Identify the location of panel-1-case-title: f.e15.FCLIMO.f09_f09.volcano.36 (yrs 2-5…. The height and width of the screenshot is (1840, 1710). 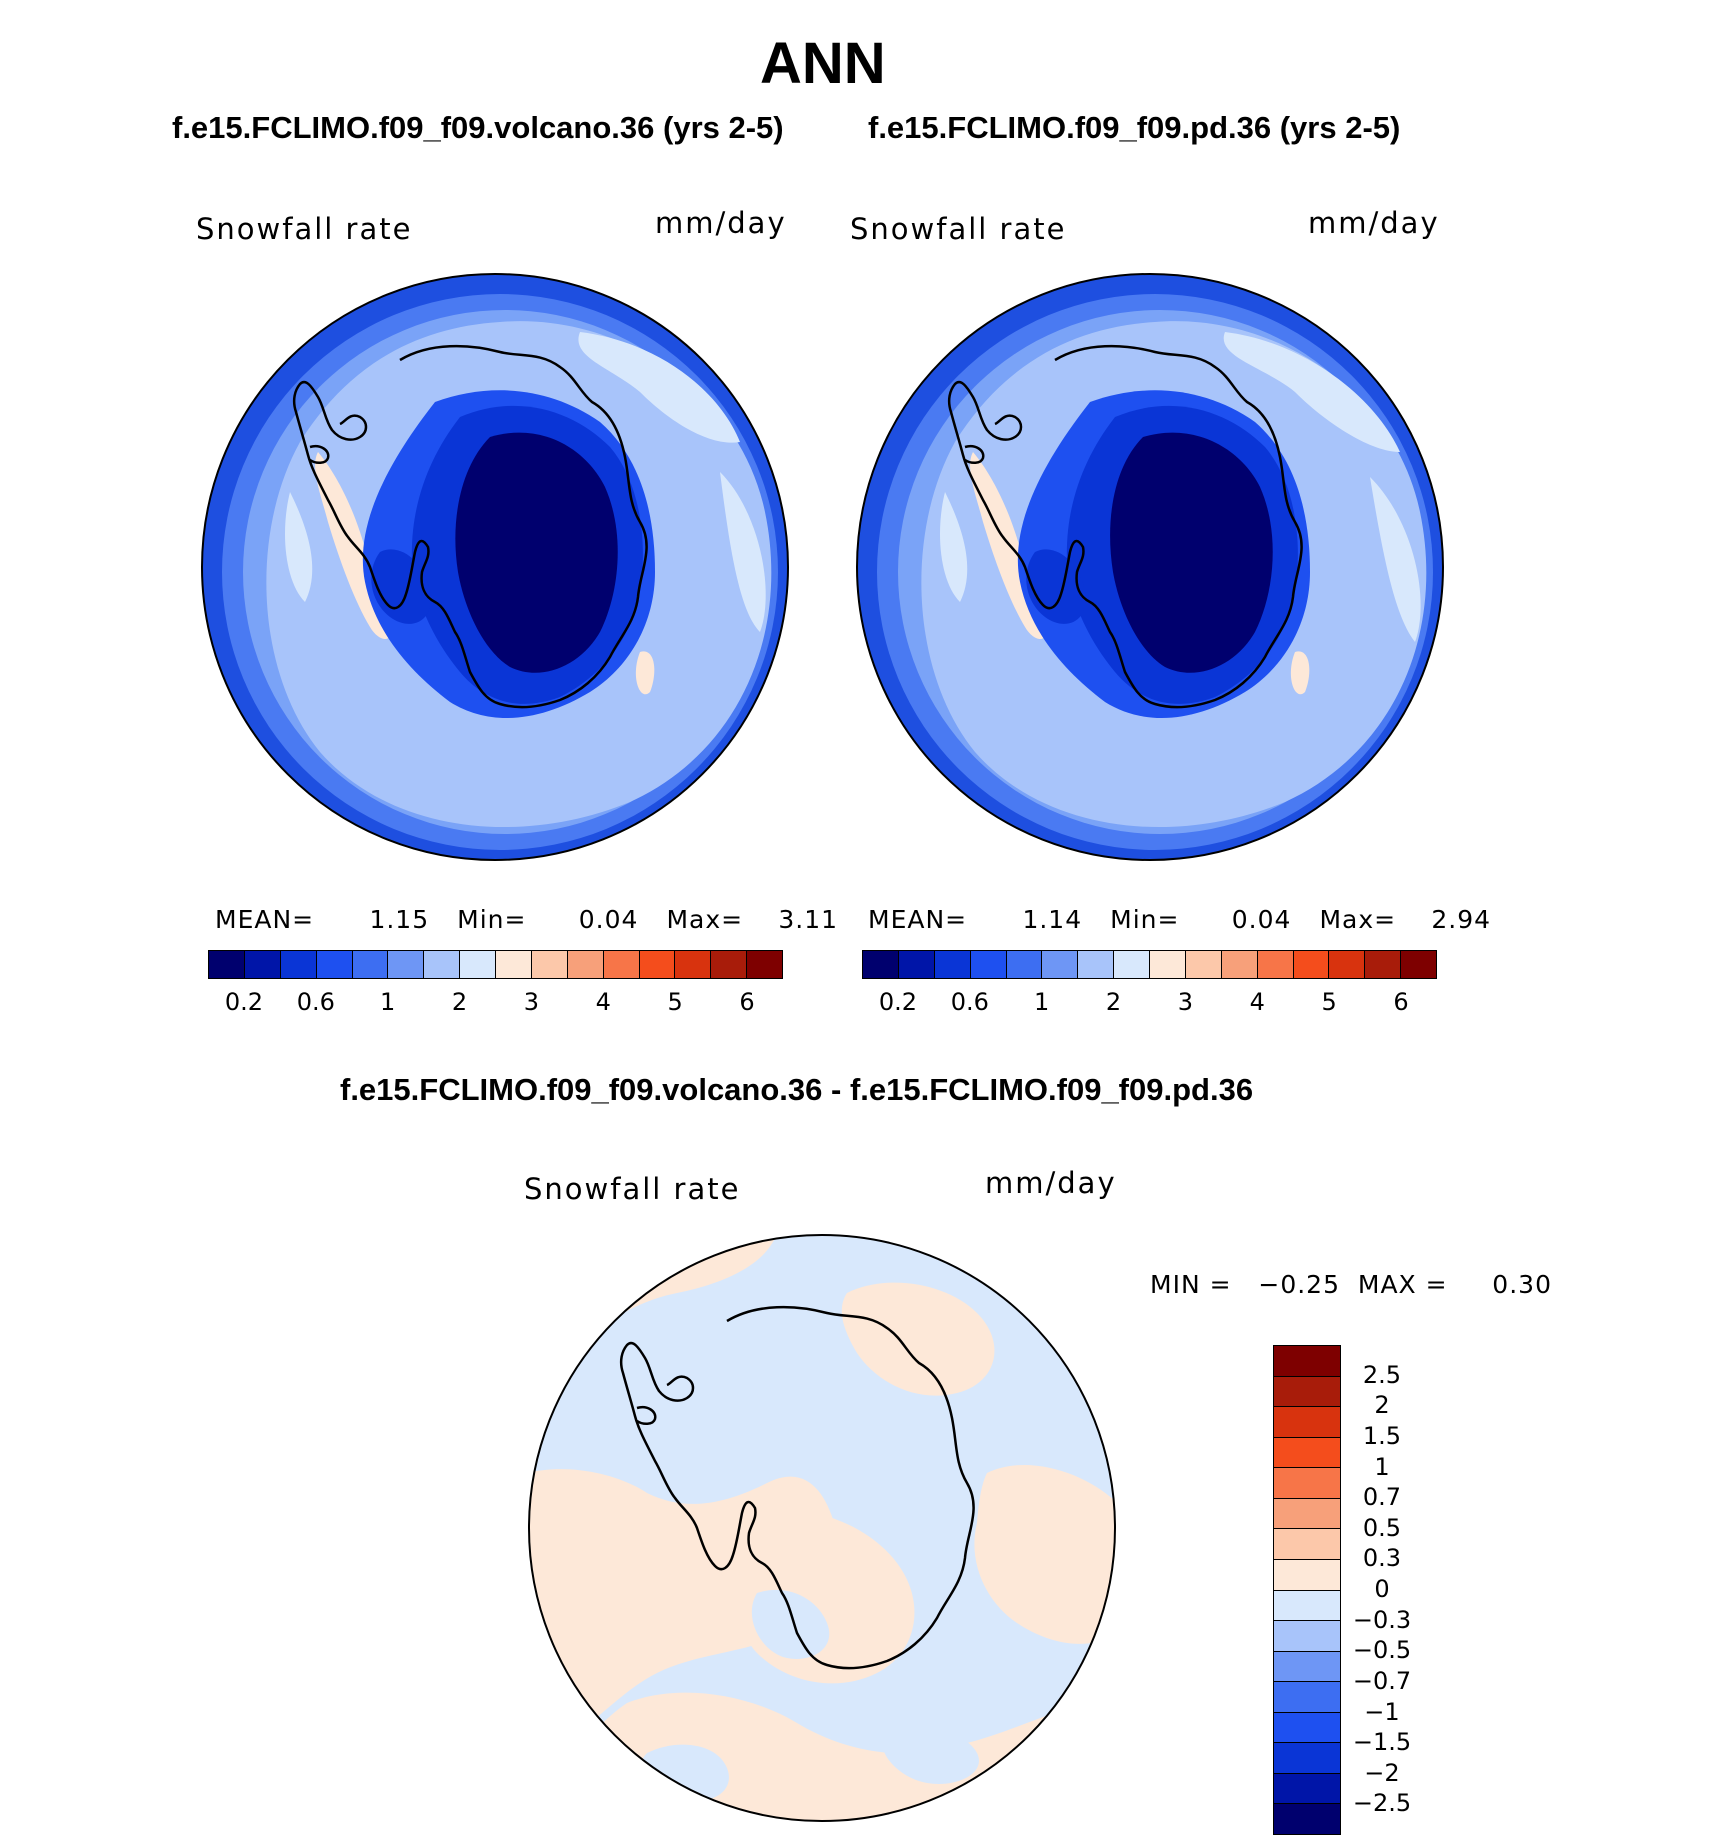
(478, 127).